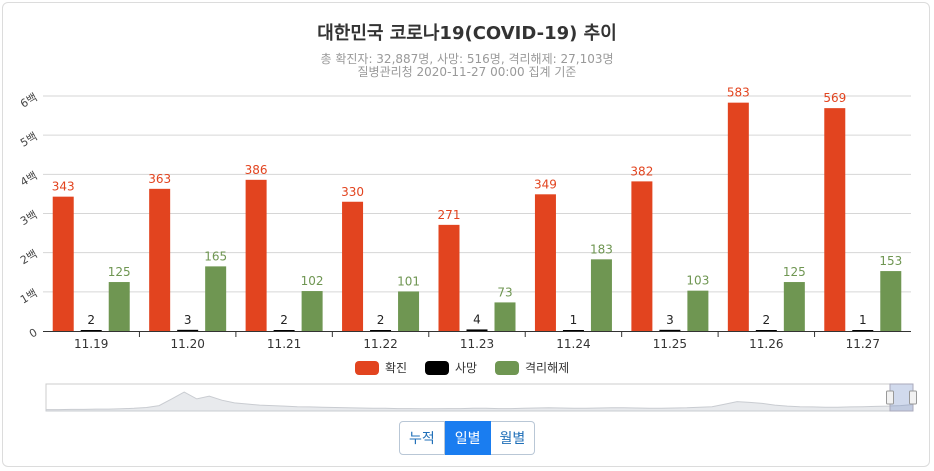 The image size is (934, 471). Describe the element at coordinates (479, 401) in the screenshot. I see `navigator-series` at that location.